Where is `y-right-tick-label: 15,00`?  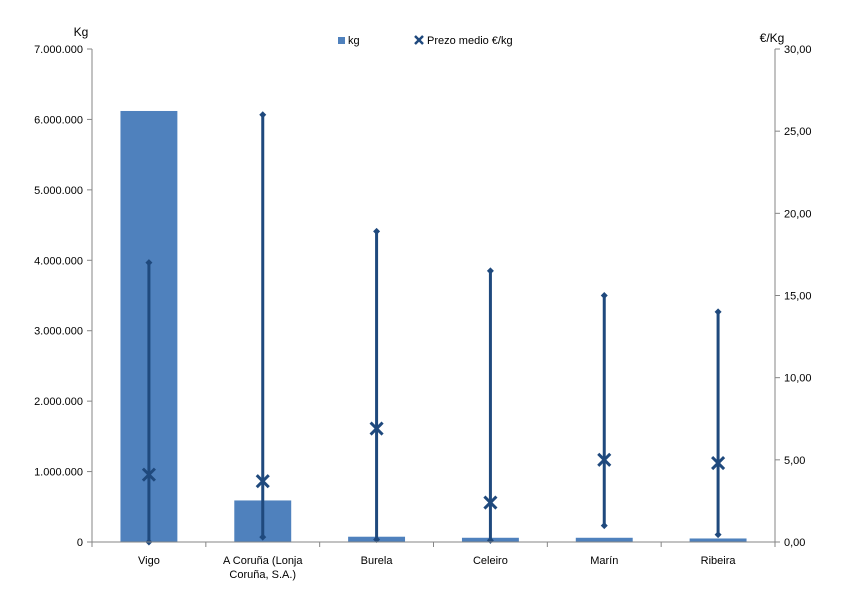 y-right-tick-label: 15,00 is located at coordinates (798, 297).